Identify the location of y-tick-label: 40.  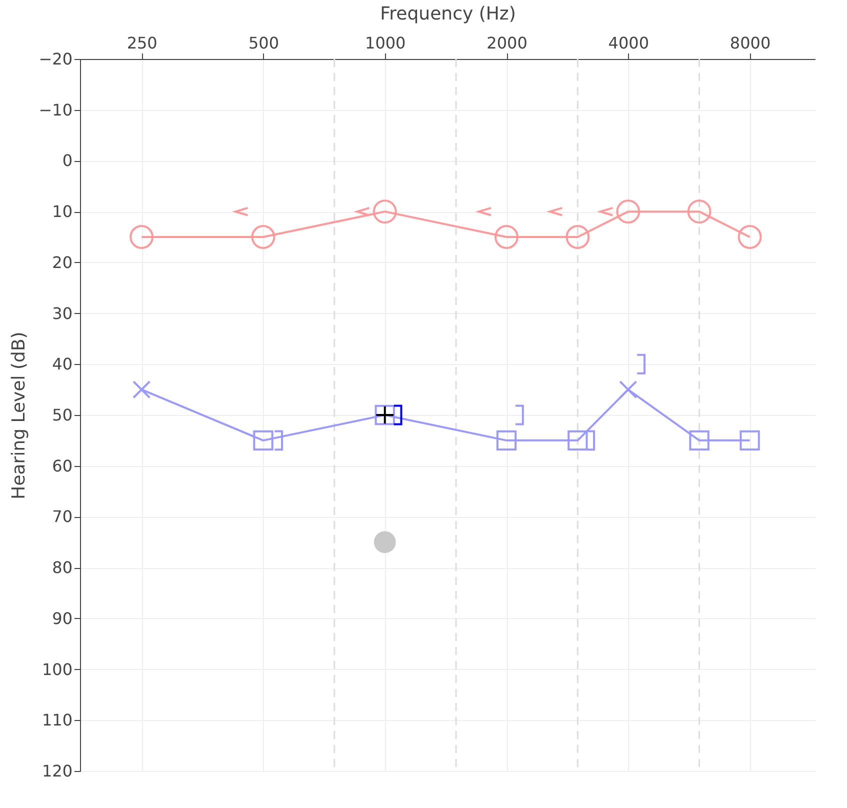
(62, 364).